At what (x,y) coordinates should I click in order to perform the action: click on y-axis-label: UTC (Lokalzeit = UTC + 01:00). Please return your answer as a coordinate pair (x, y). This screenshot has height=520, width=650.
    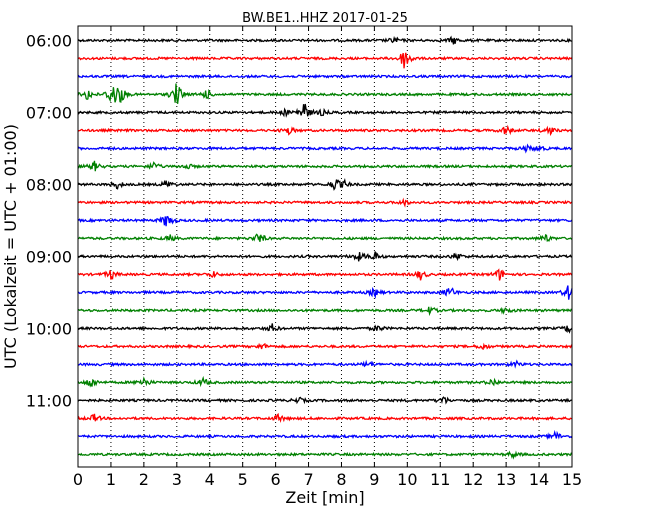
    Looking at the image, I should click on (10, 246).